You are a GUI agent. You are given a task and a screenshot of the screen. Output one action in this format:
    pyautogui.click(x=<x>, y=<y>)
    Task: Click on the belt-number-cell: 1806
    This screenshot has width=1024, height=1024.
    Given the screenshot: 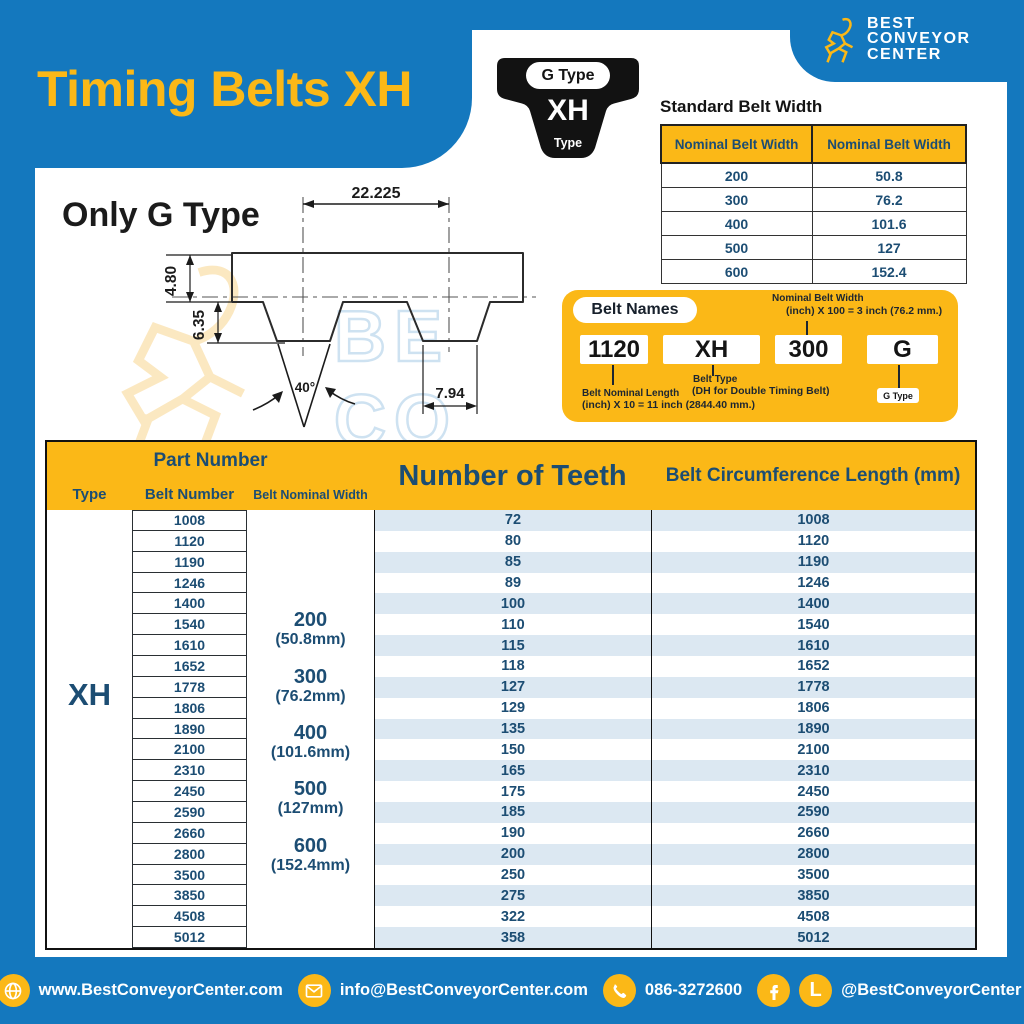 What is the action you would take?
    pyautogui.click(x=189, y=708)
    